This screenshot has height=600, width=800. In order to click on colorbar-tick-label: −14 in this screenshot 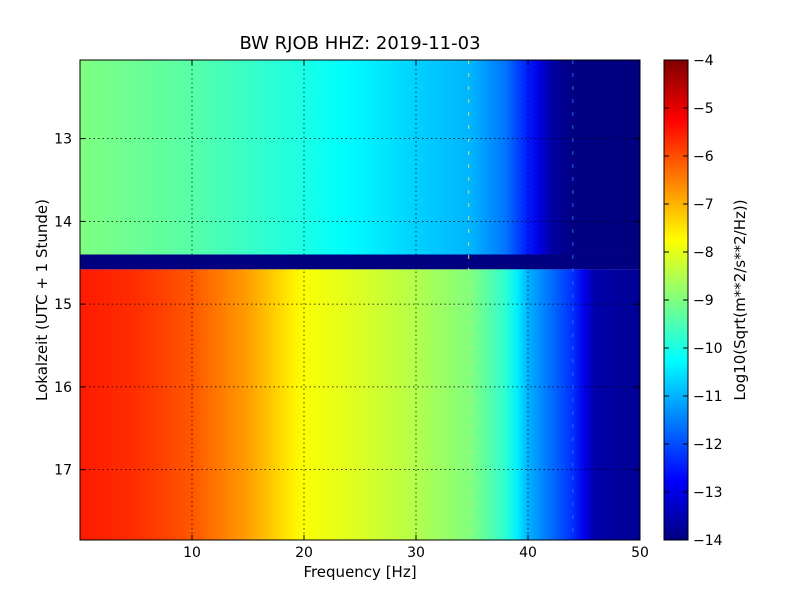, I will do `click(708, 541)`.